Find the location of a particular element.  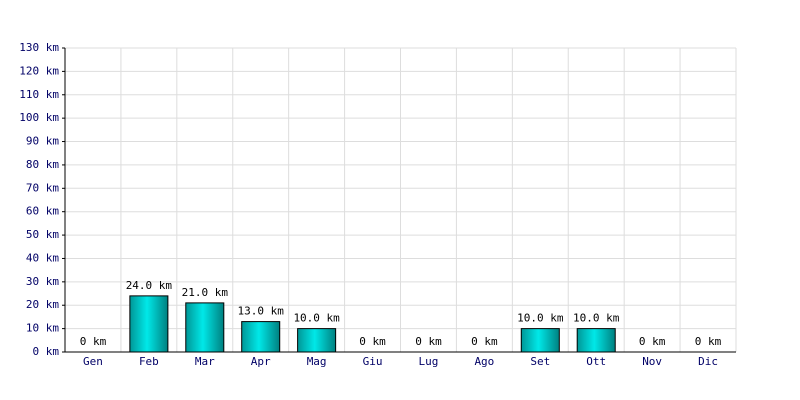

x-tick-label: Lug is located at coordinates (429, 361).